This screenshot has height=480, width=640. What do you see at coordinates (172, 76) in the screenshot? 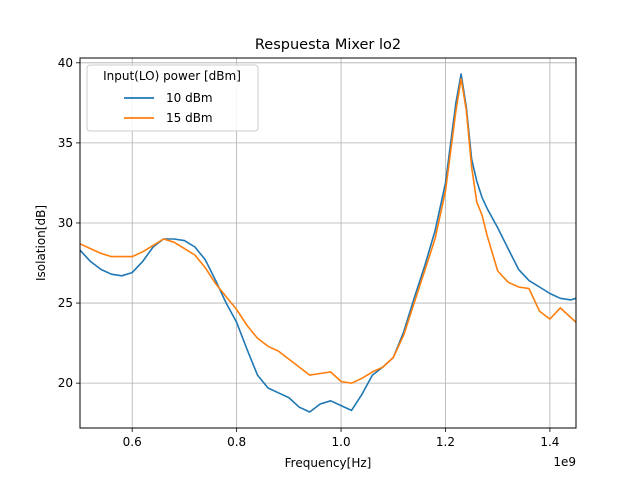
I see `legend-title: Input(LO) power [dBm]` at bounding box center [172, 76].